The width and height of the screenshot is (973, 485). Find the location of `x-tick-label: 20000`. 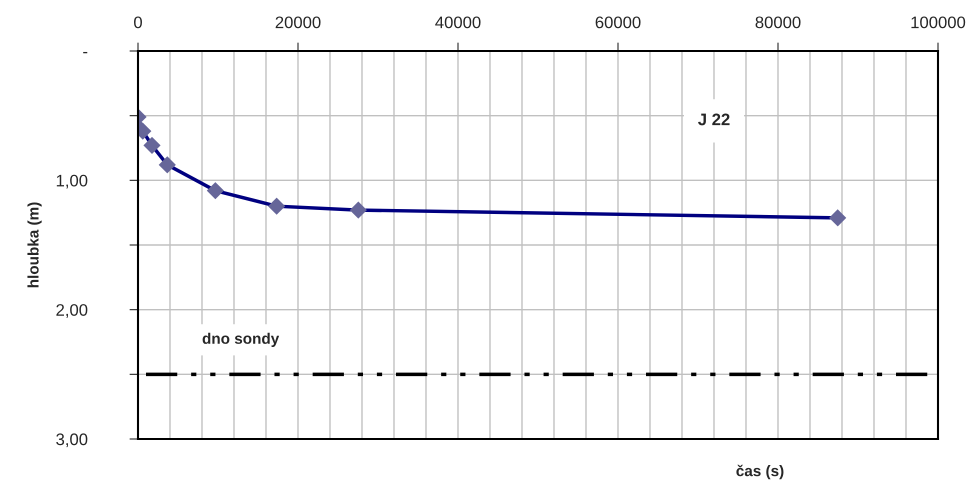

x-tick-label: 20000 is located at coordinates (298, 22).